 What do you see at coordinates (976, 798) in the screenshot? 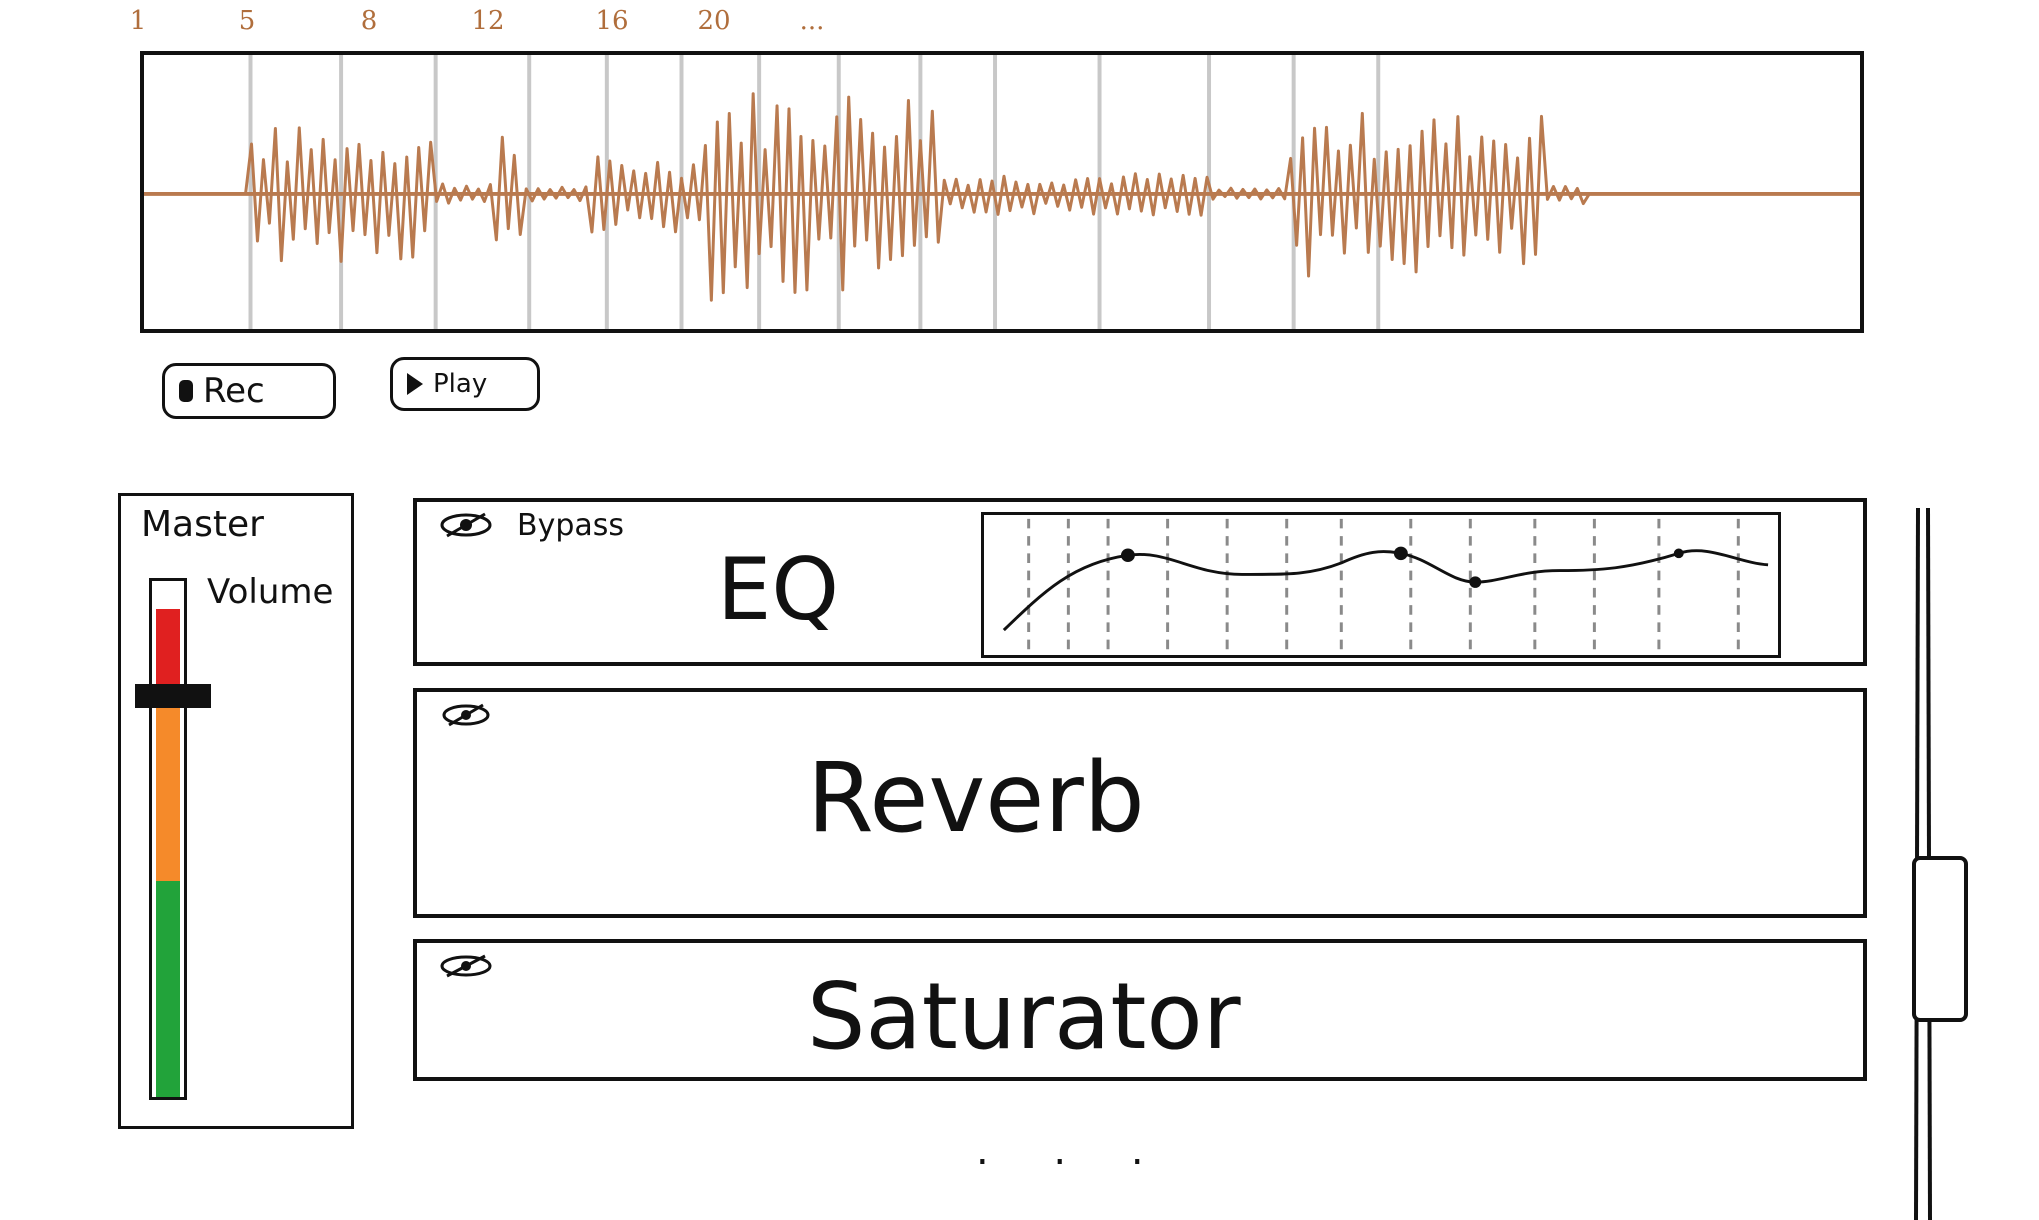
I see `reverb-title: Reverb` at bounding box center [976, 798].